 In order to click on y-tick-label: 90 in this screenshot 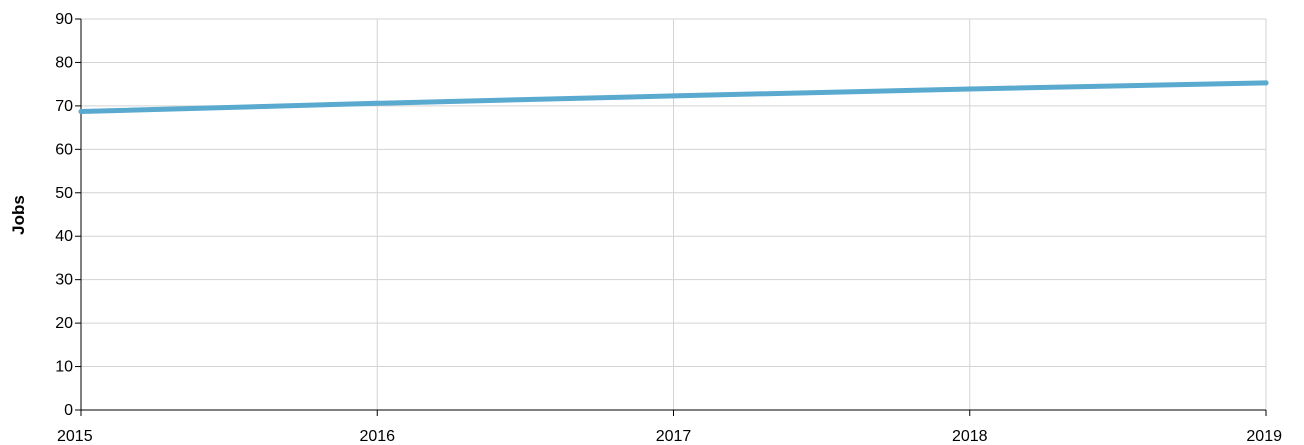, I will do `click(64, 19)`.